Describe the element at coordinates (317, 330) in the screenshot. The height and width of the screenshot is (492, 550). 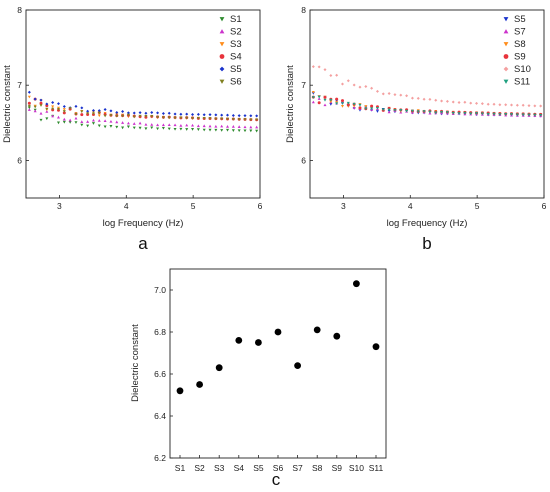
I see `data-point-c-S8` at that location.